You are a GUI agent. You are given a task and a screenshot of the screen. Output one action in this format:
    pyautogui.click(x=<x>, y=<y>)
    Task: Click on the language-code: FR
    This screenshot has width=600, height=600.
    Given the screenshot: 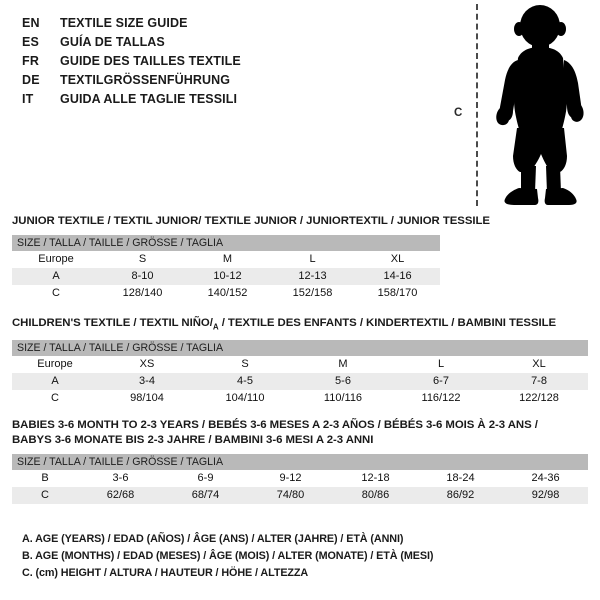 What is the action you would take?
    pyautogui.click(x=31, y=61)
    